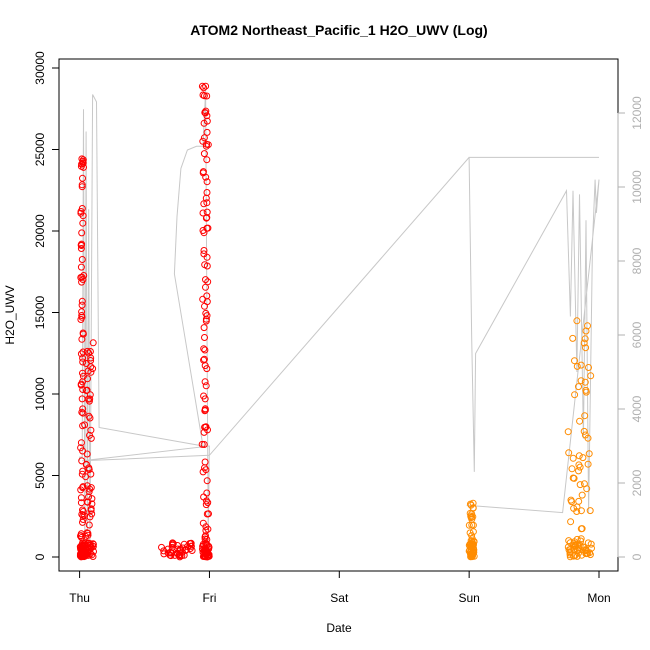 Image resolution: width=650 pixels, height=650 pixels. Describe the element at coordinates (637, 408) in the screenshot. I see `y-tick-label-right: 4000` at that location.